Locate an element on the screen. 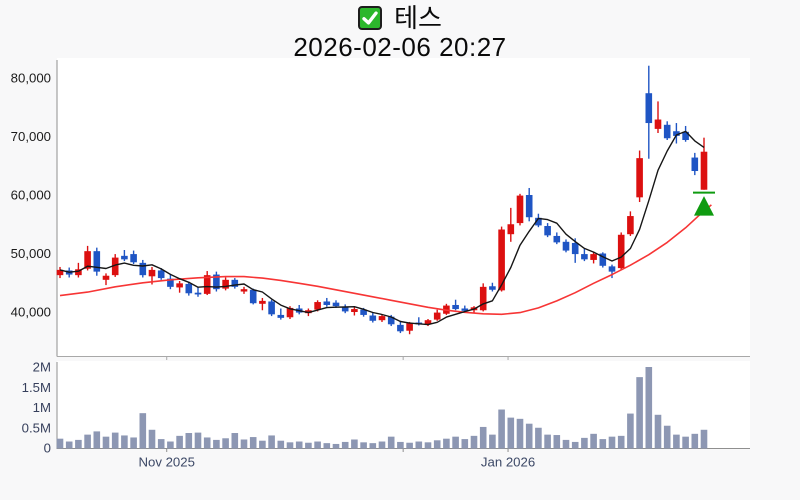 This screenshot has height=500, width=800. volume-bars is located at coordinates (382, 408).